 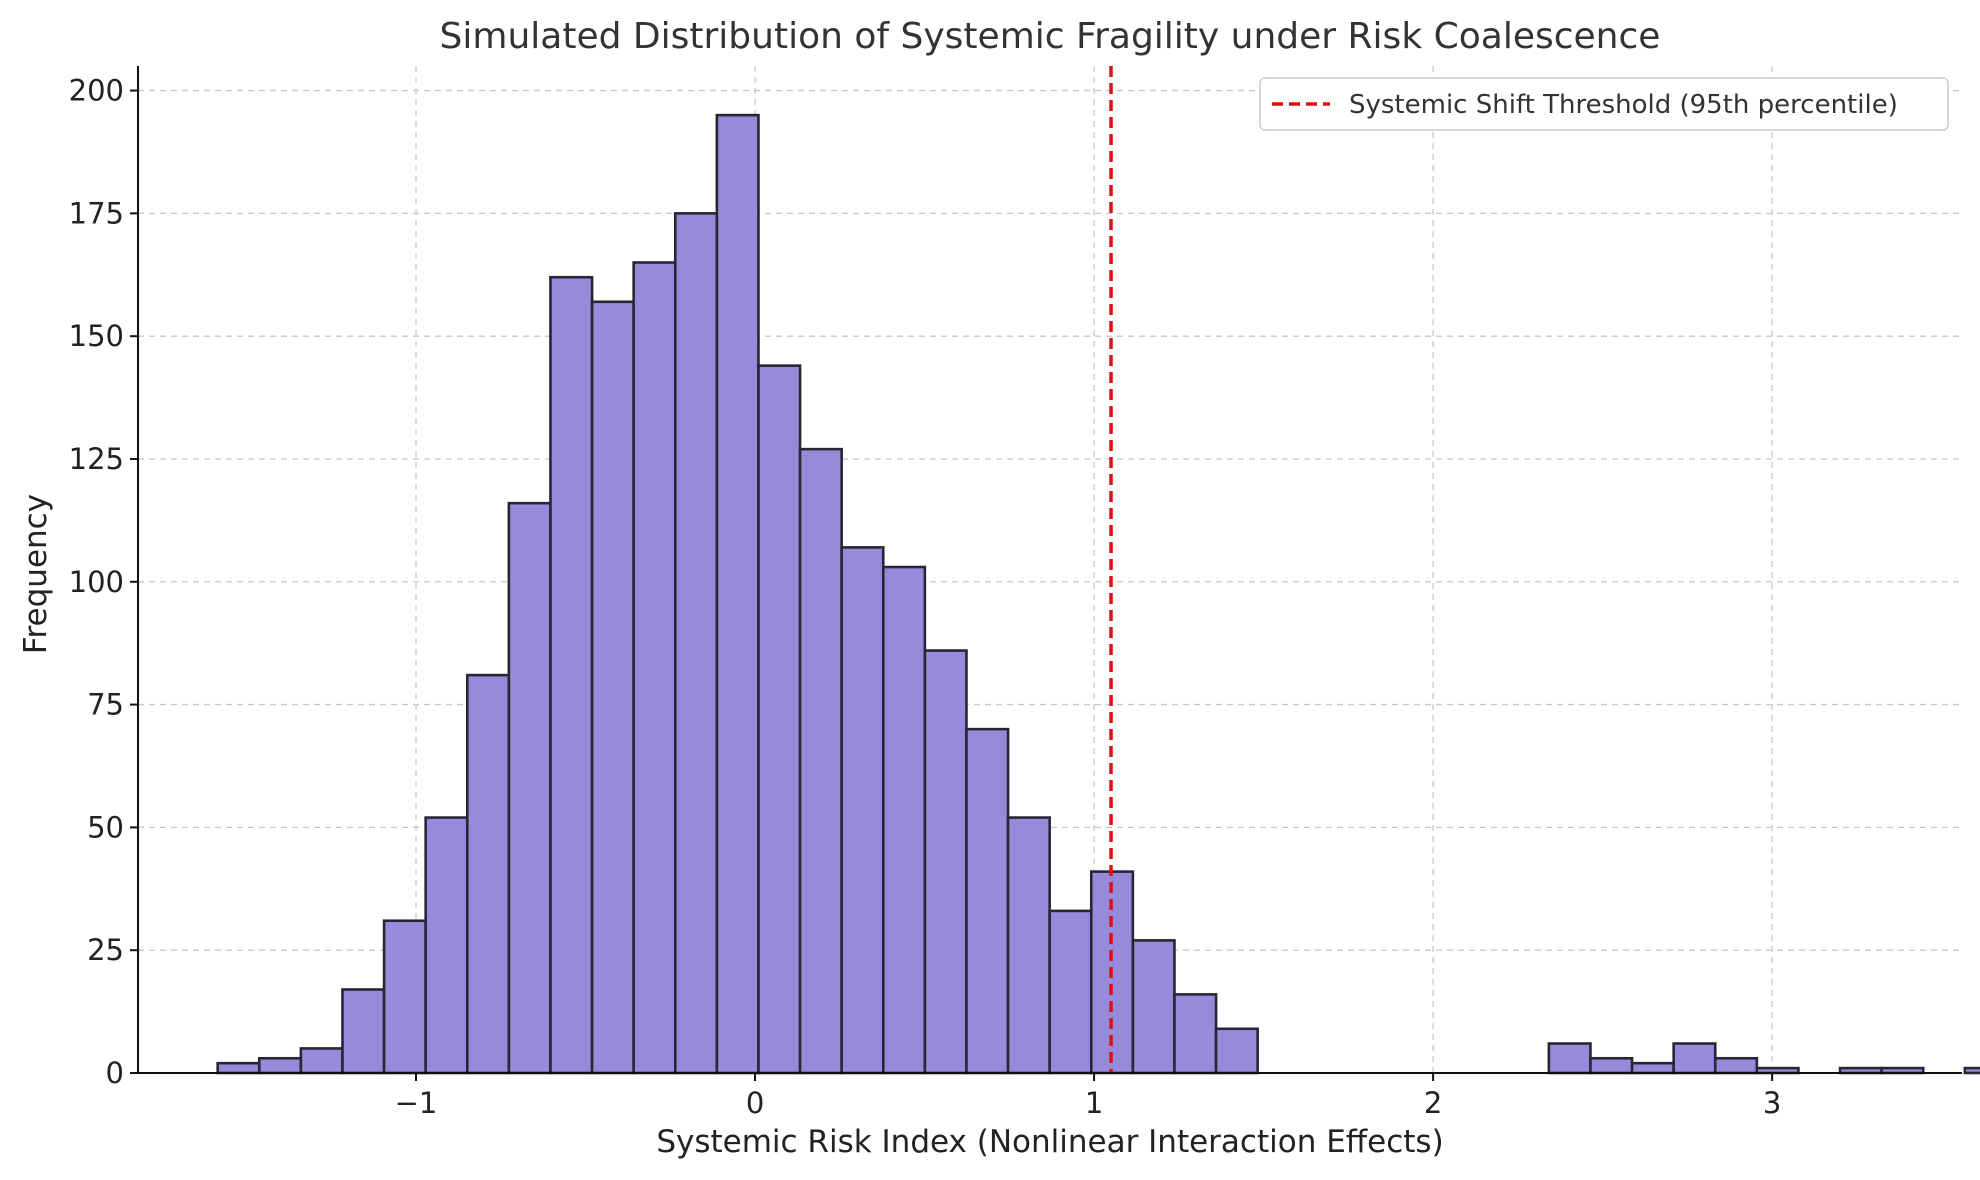 What do you see at coordinates (96, 582) in the screenshot?
I see `y-tick-label: 100` at bounding box center [96, 582].